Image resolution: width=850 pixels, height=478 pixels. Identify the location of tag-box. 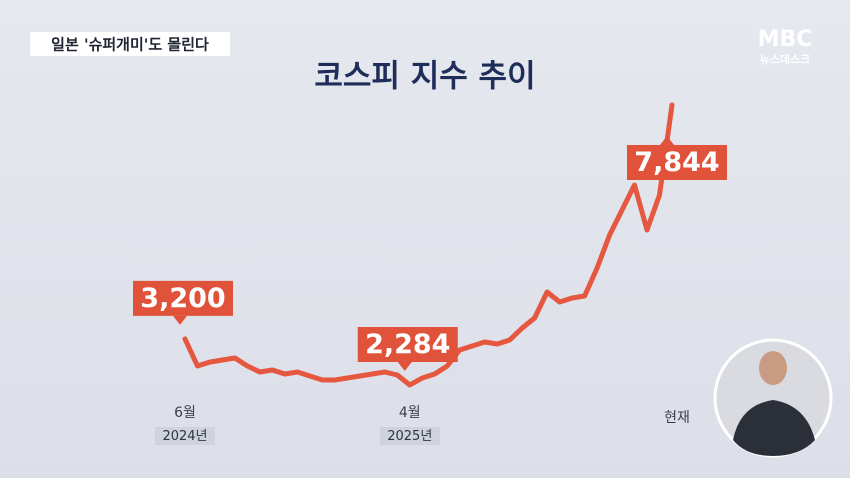
(130, 44).